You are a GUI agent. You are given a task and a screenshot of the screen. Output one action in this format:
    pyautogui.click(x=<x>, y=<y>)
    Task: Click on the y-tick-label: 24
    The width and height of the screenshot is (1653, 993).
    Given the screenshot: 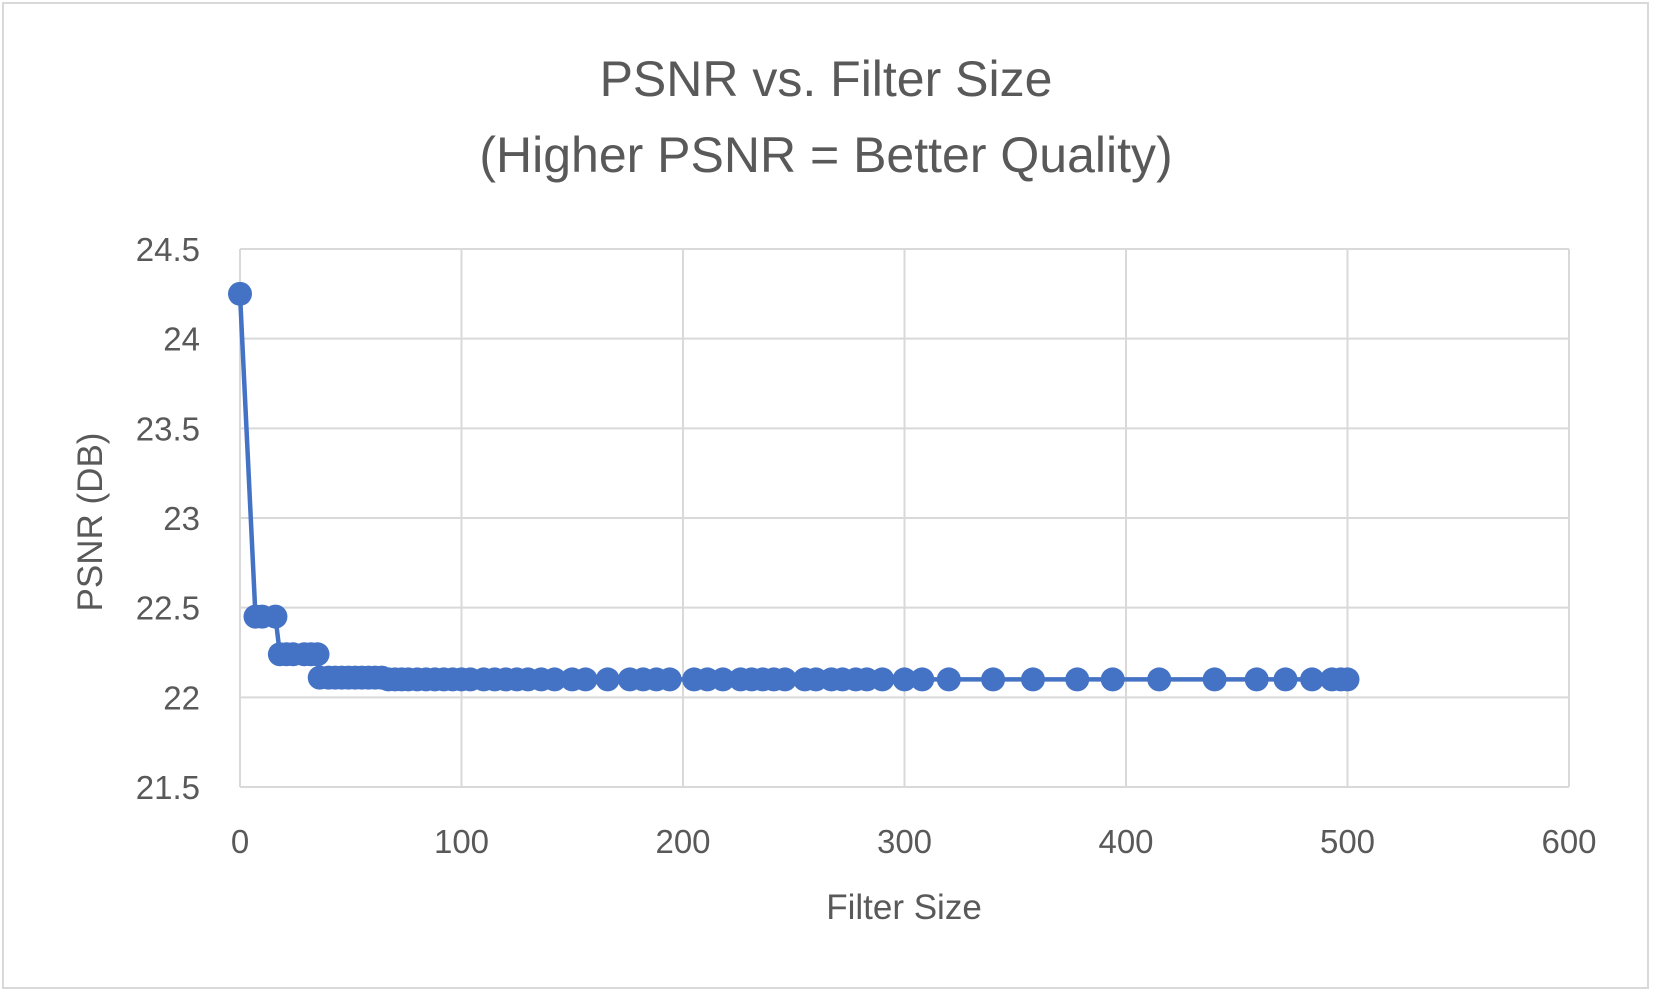 What is the action you would take?
    pyautogui.click(x=181, y=339)
    